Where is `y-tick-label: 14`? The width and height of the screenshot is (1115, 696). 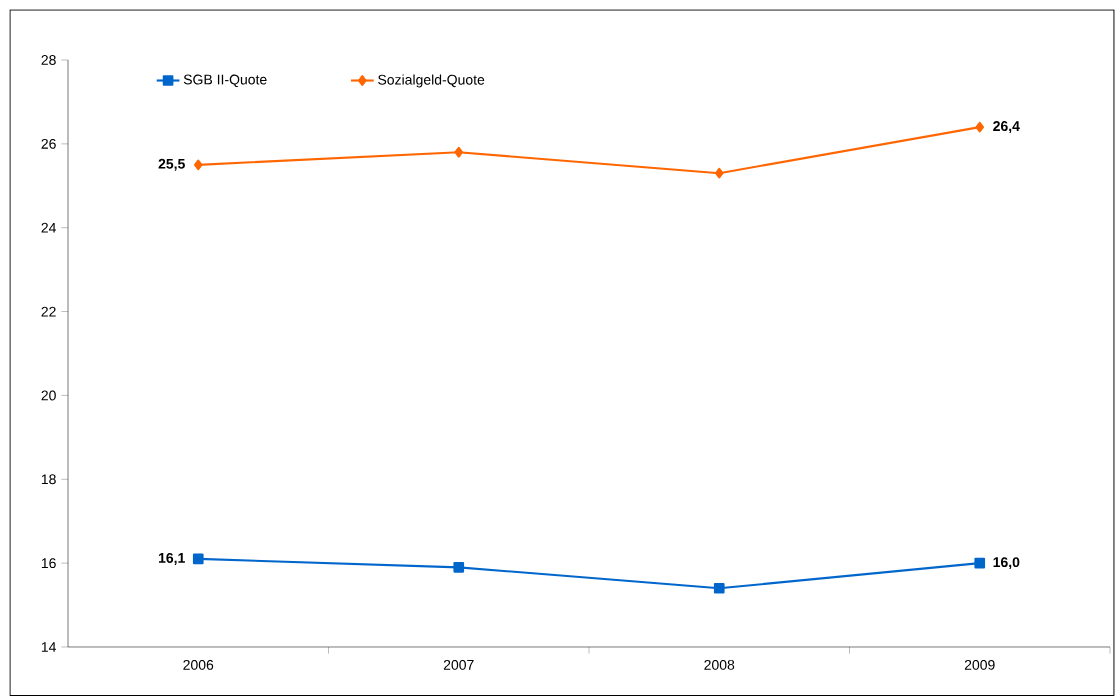
y-tick-label: 14 is located at coordinates (48, 647).